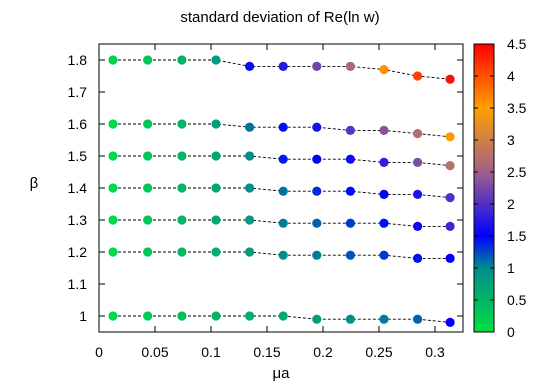 Image resolution: width=542 pixels, height=388 pixels. What do you see at coordinates (154, 352) in the screenshot?
I see `x-tick-label: 0.05` at bounding box center [154, 352].